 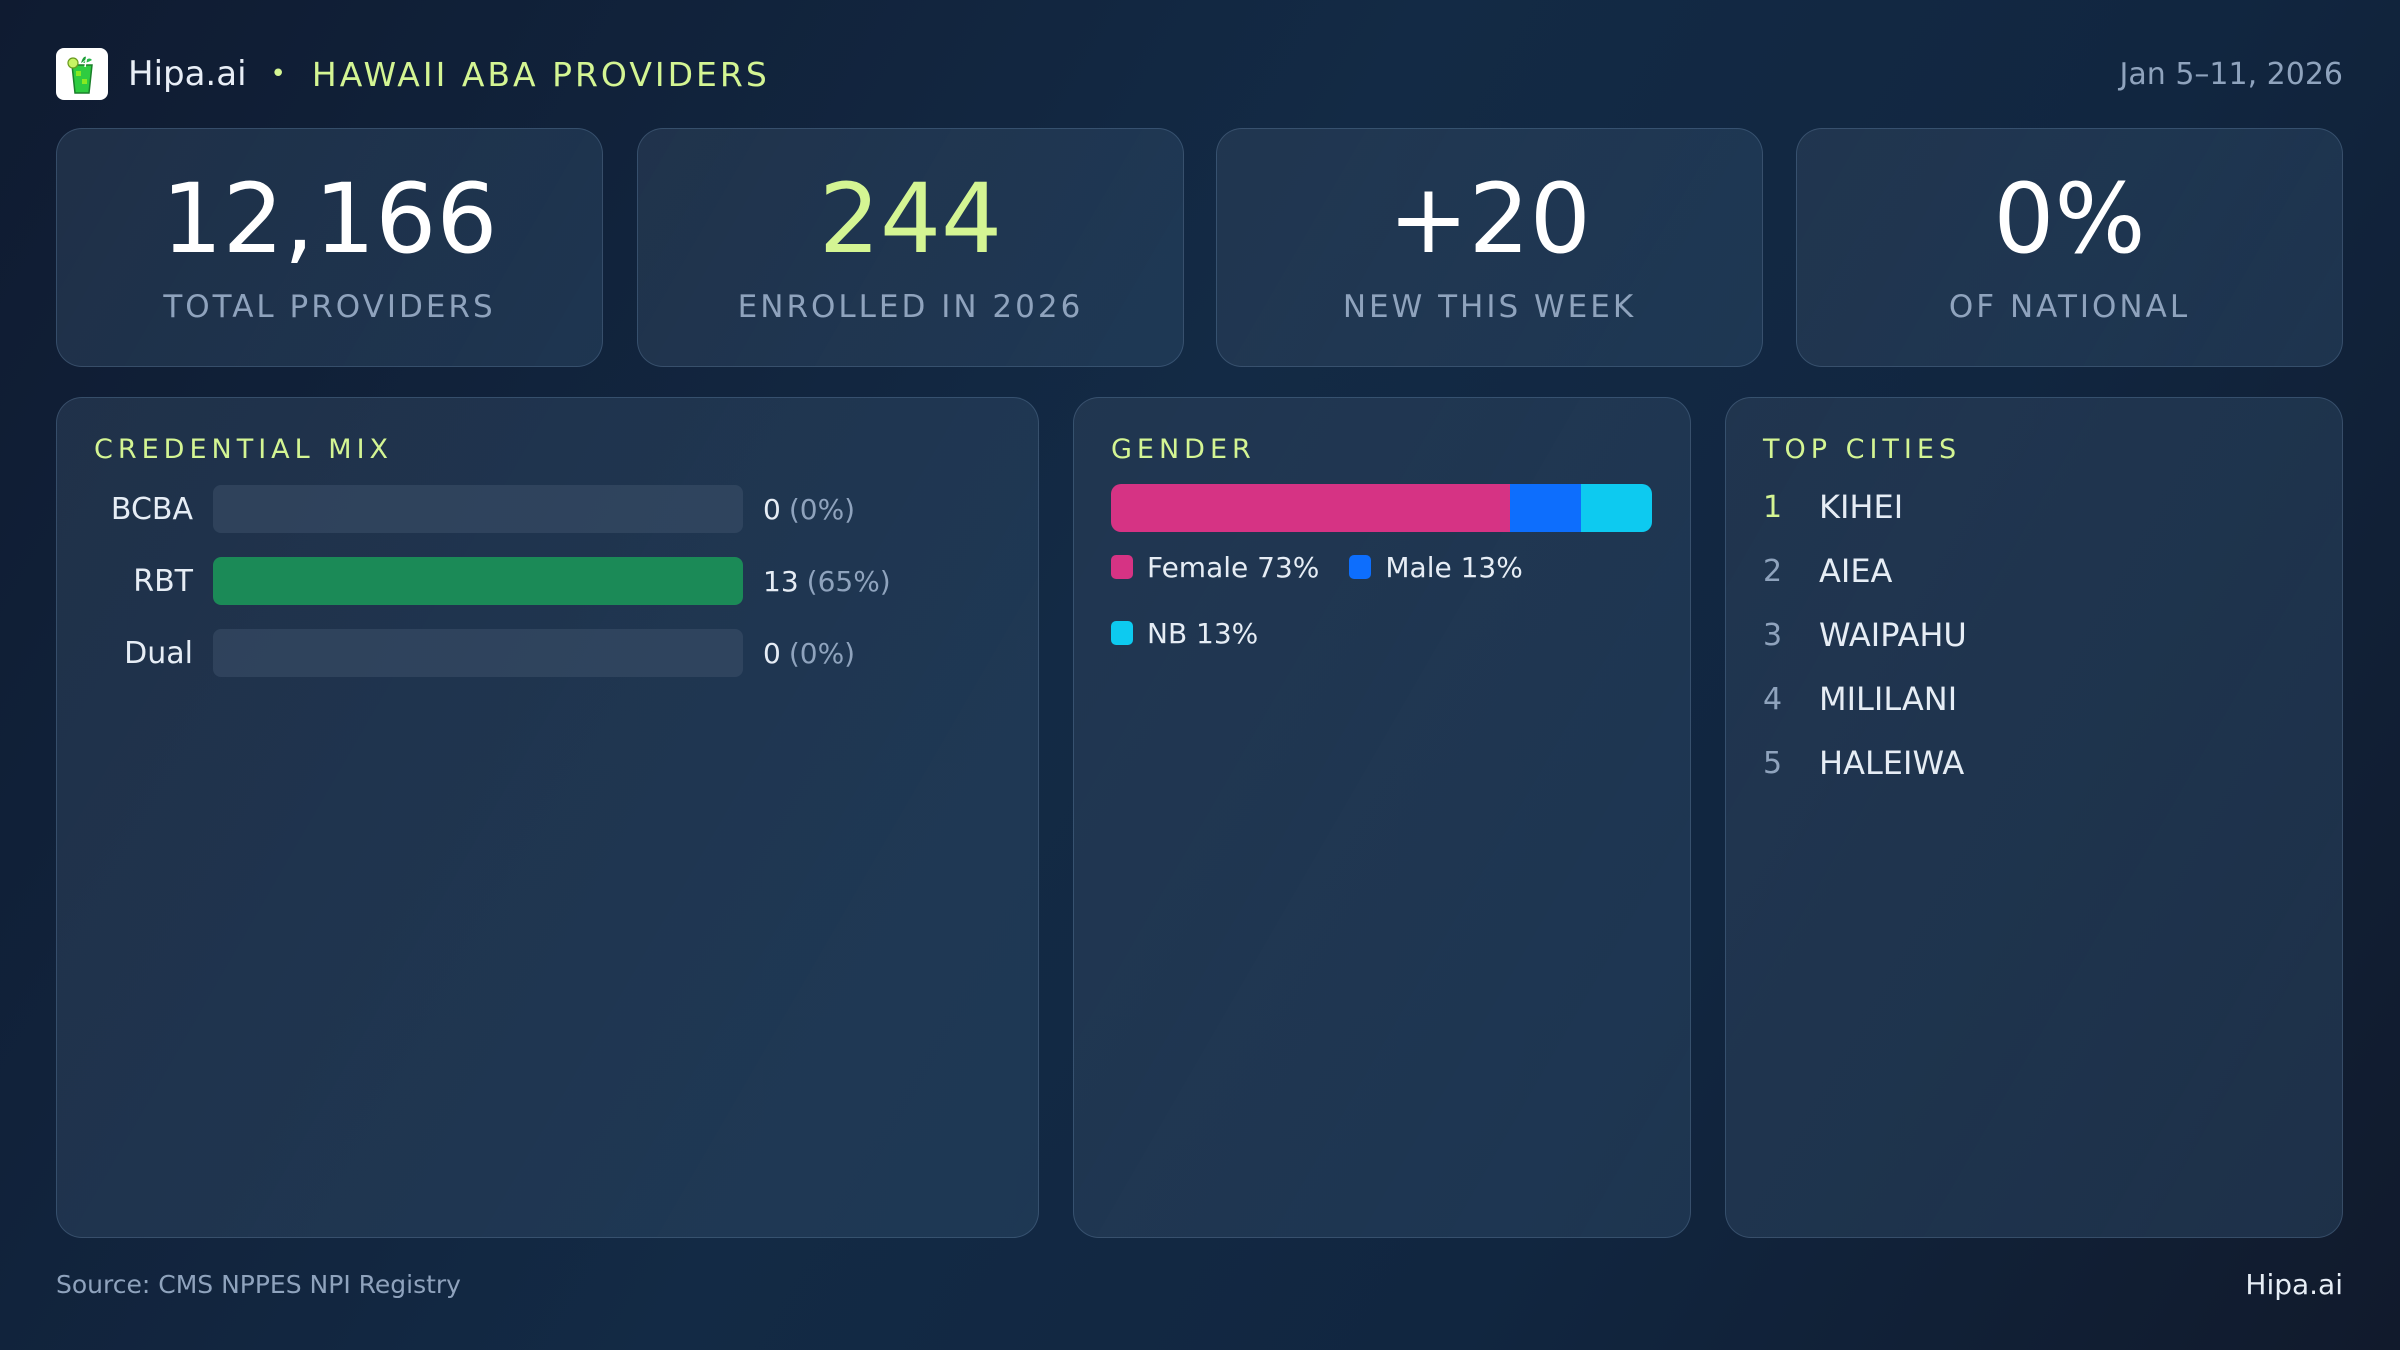 What do you see at coordinates (848, 581) in the screenshot?
I see `credential-pct: (65%)` at bounding box center [848, 581].